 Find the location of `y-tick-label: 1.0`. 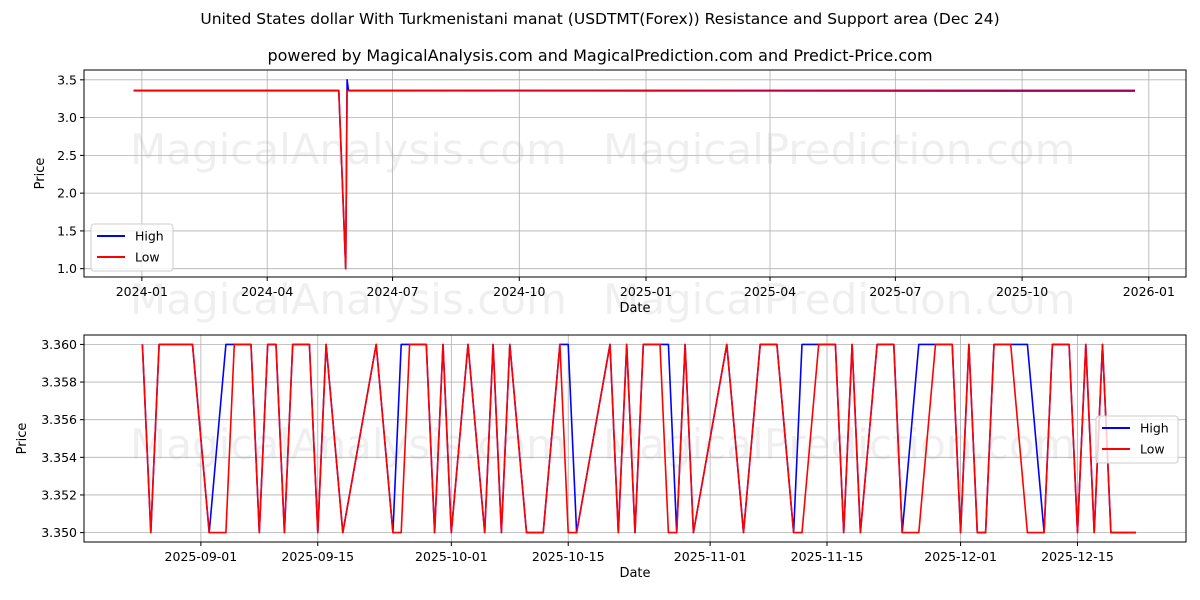

y-tick-label: 1.0 is located at coordinates (67, 268).